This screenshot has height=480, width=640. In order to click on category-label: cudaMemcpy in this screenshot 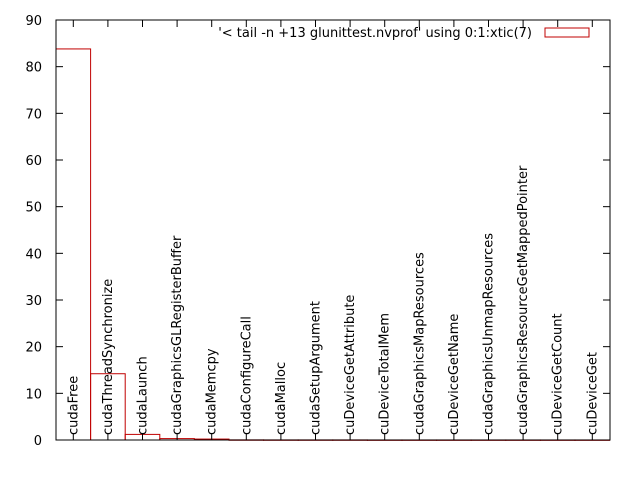, I will do `click(212, 391)`.